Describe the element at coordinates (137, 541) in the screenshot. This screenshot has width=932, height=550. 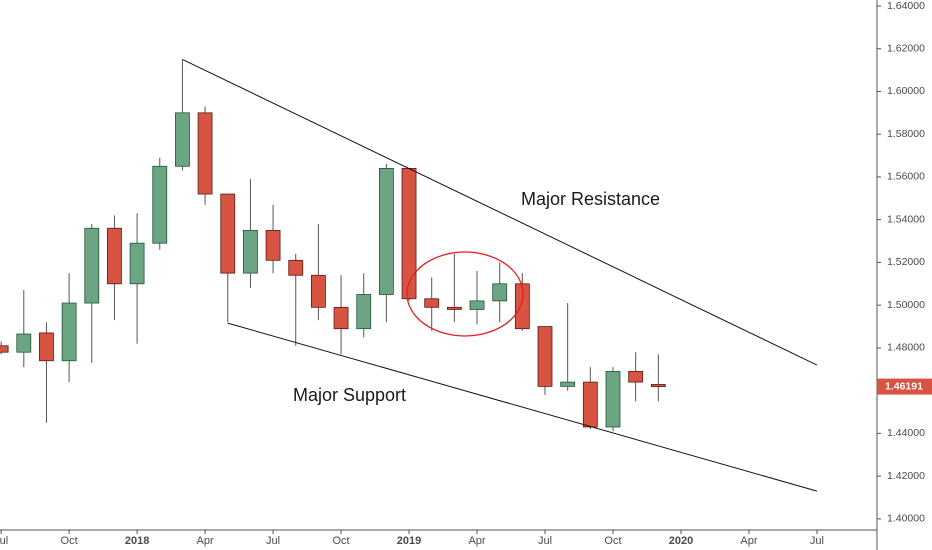
I see `x-tick-label: 2018` at that location.